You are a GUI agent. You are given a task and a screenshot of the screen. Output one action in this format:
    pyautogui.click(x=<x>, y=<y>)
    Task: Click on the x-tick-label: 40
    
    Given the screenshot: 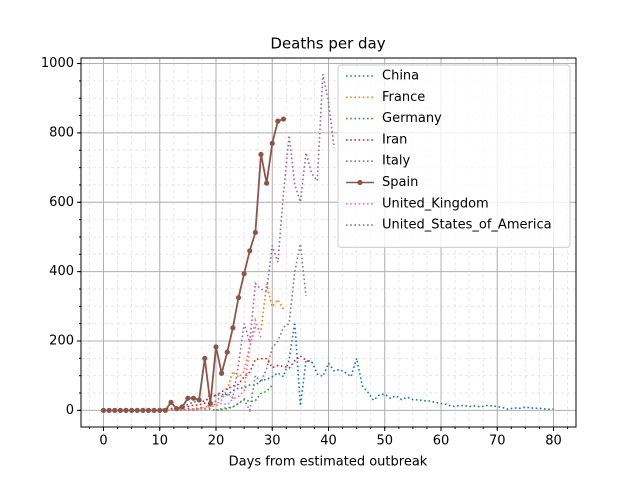 What is the action you would take?
    pyautogui.click(x=328, y=441)
    